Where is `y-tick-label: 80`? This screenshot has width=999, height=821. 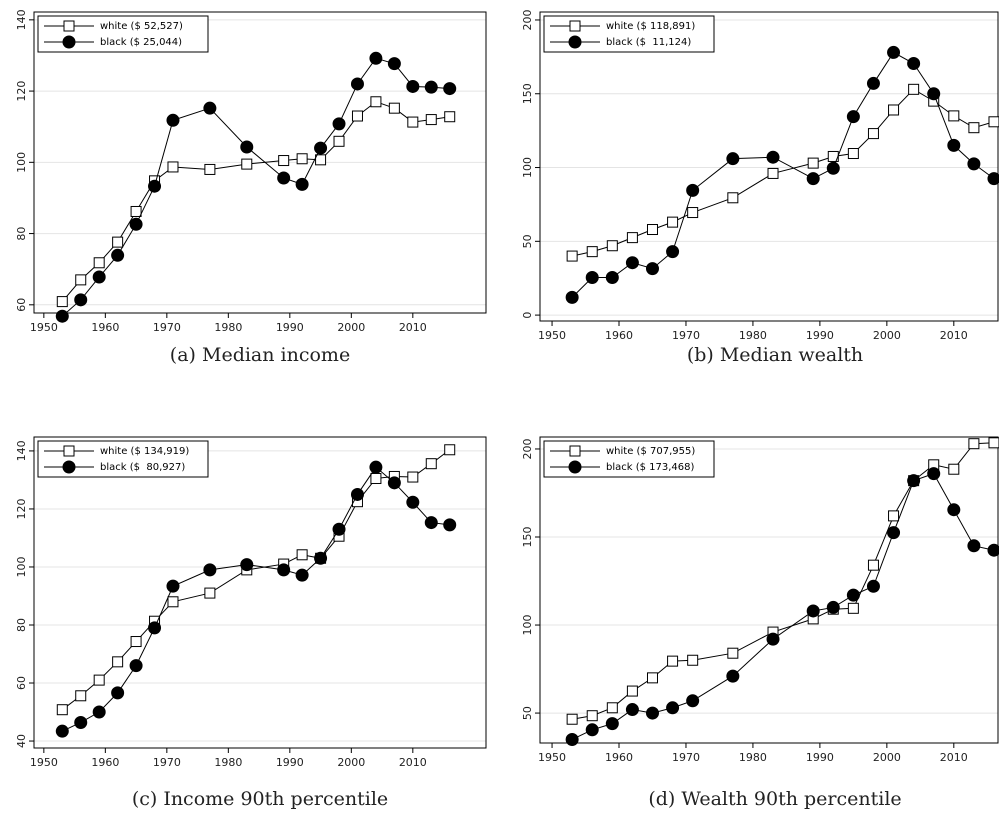
y-tick-label: 80 is located at coordinates (21, 234).